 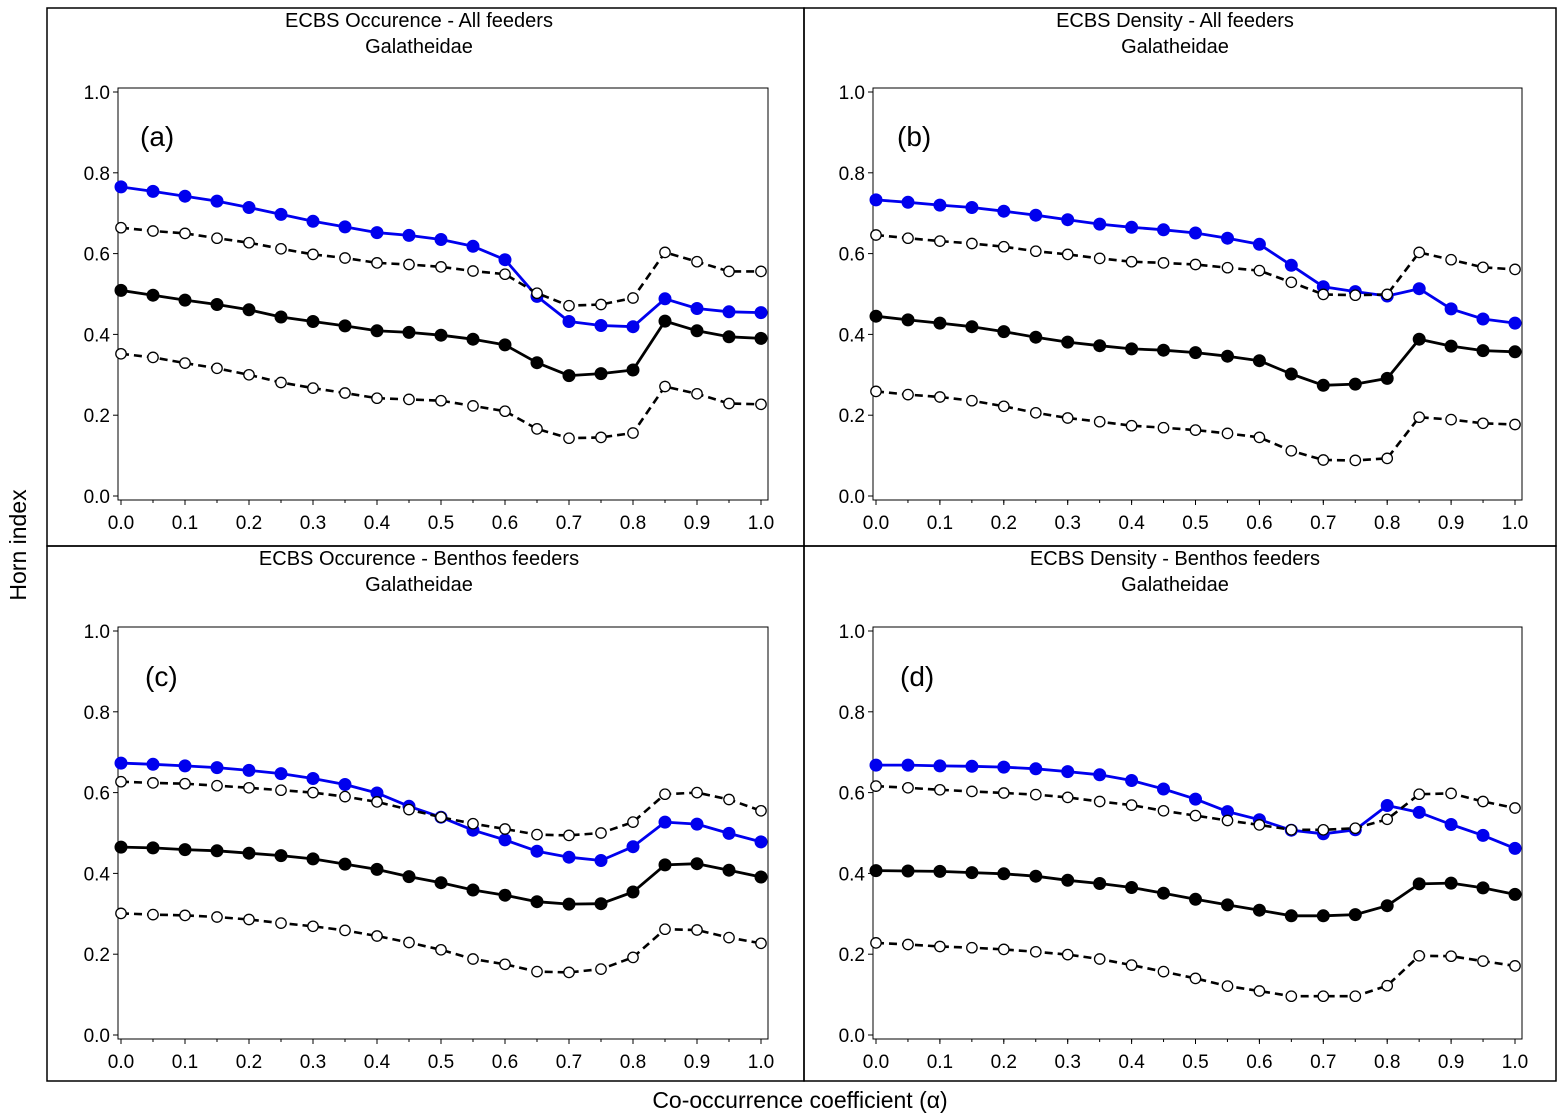 I want to click on y-tick-label-a: 0.2, so click(x=97, y=416).